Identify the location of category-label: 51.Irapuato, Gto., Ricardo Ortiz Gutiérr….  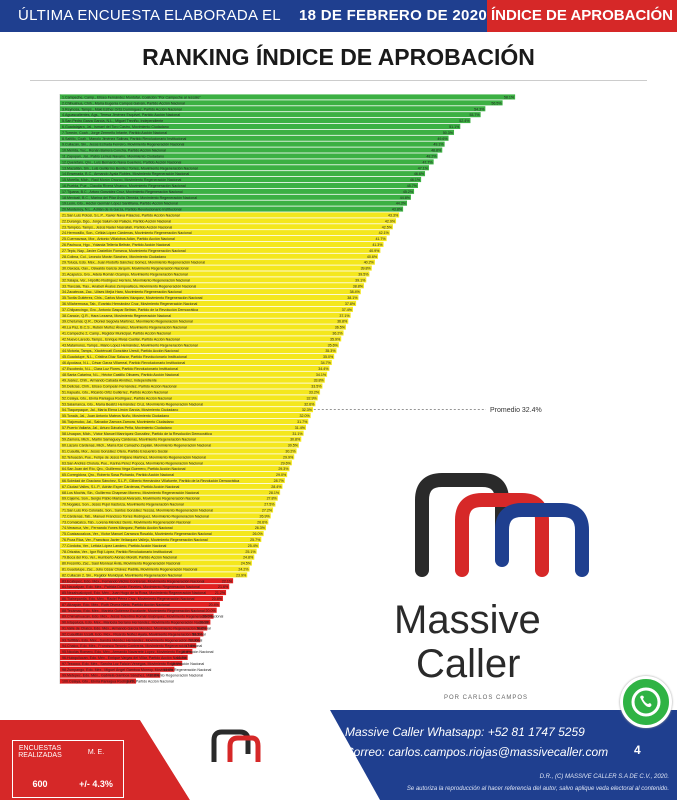
(115, 393).